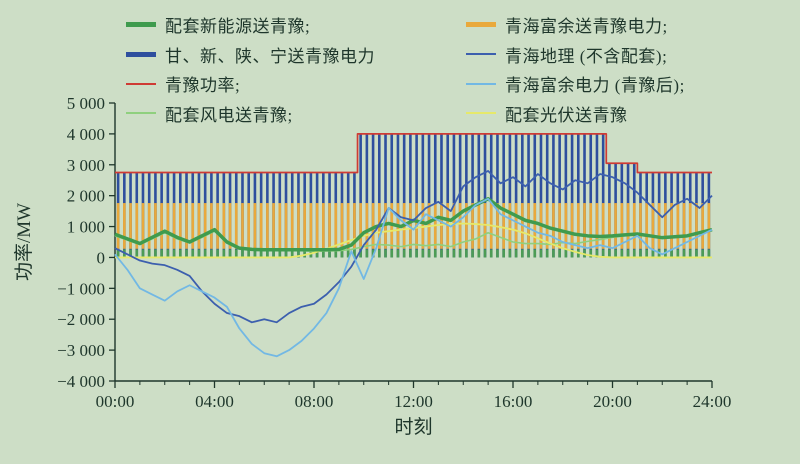 This screenshot has width=800, height=464. What do you see at coordinates (141, 83) in the screenshot?
I see `legend-swatch-red-line` at bounding box center [141, 83].